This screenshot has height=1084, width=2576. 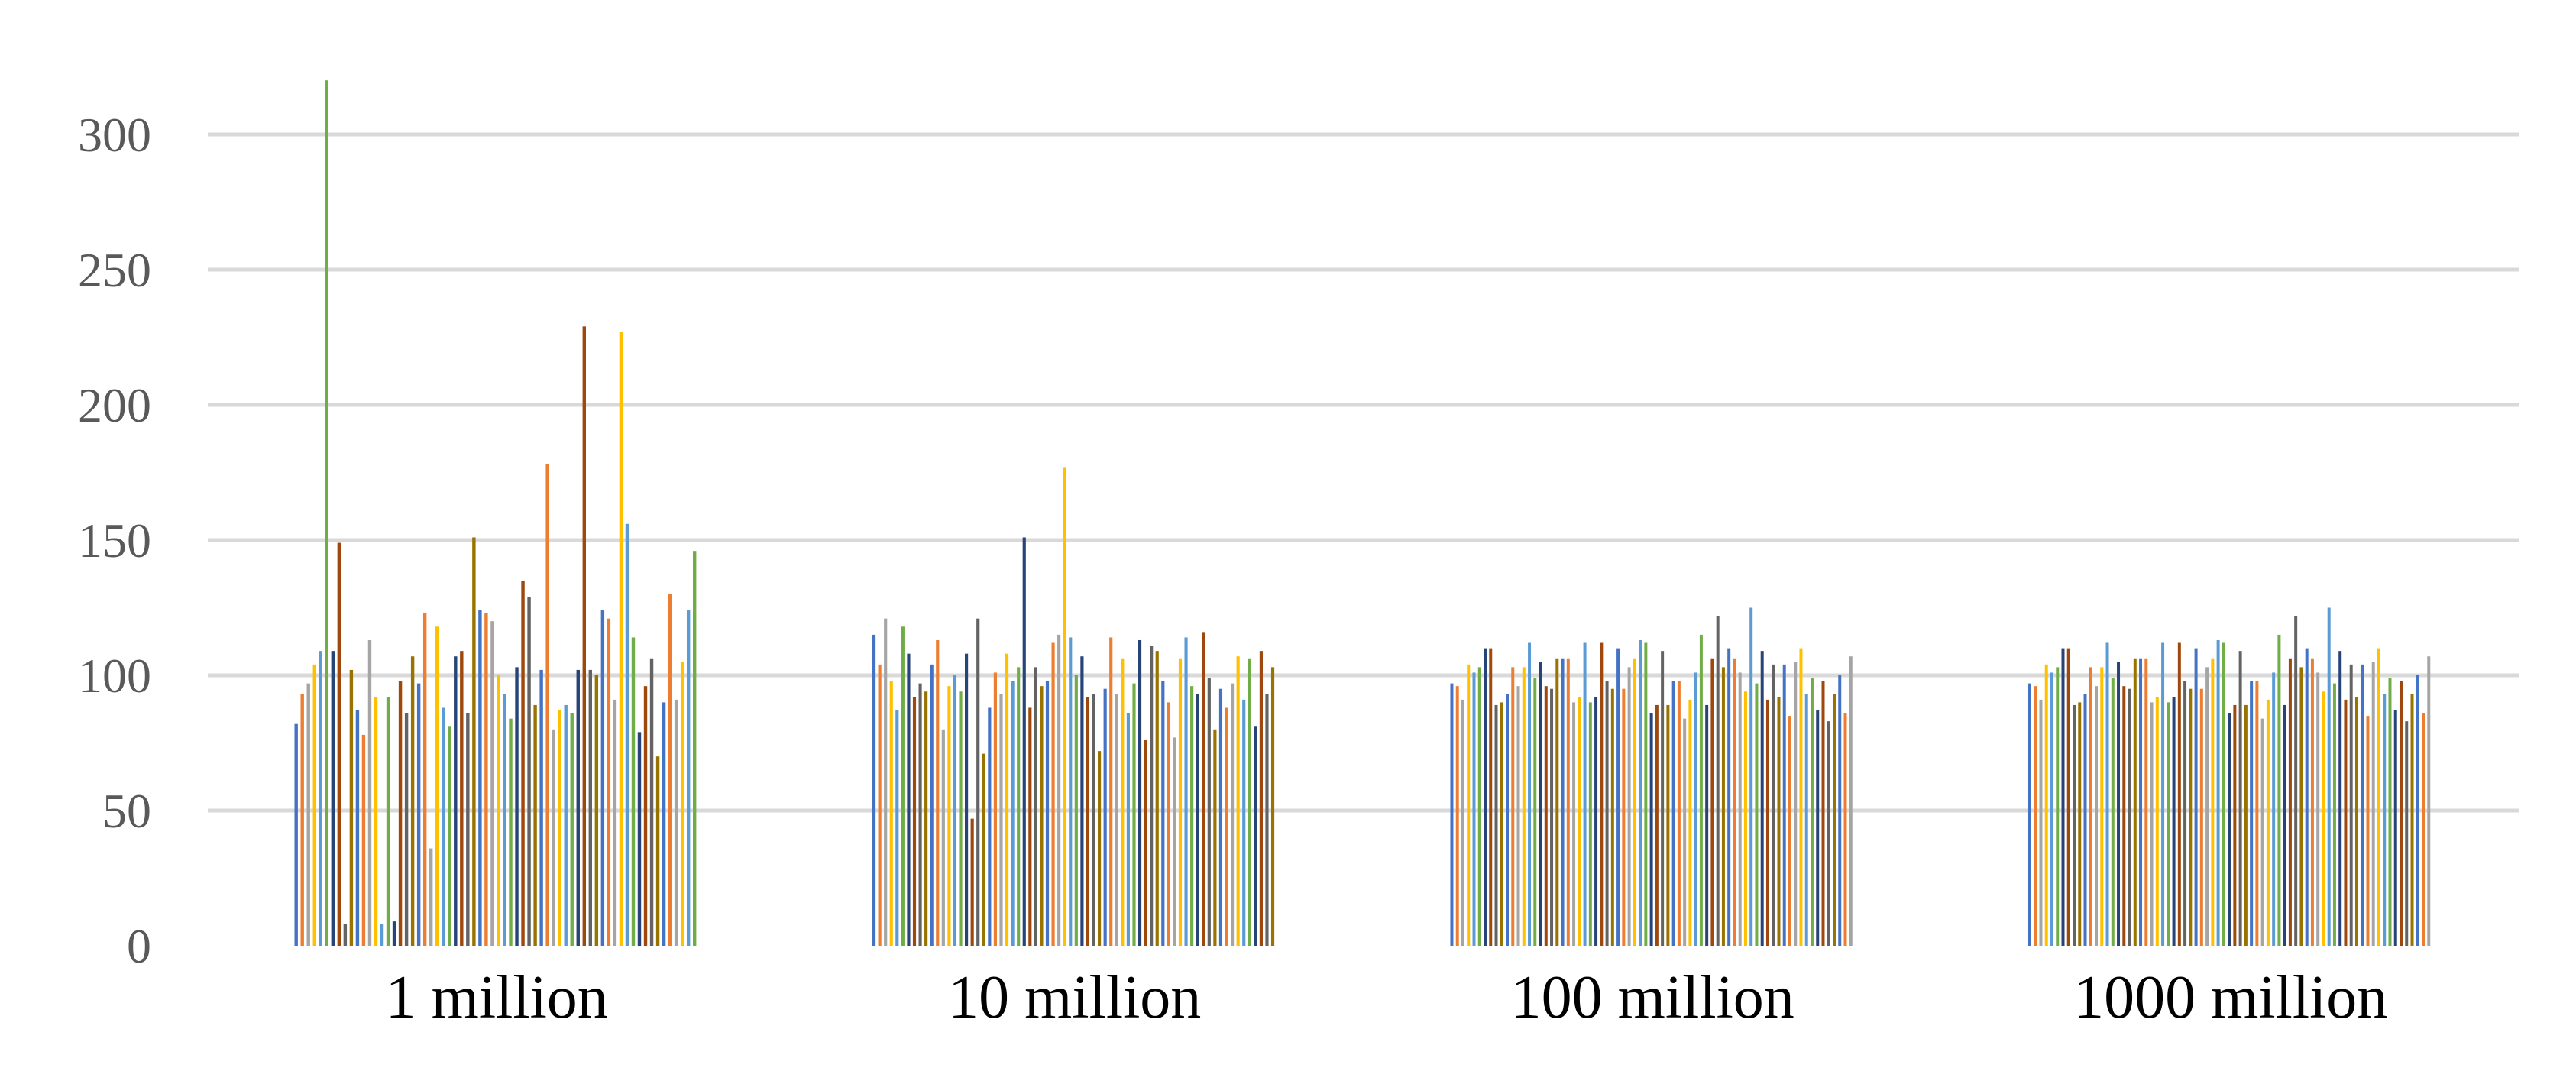 What do you see at coordinates (497, 998) in the screenshot?
I see `x-tick-label: 1 million` at bounding box center [497, 998].